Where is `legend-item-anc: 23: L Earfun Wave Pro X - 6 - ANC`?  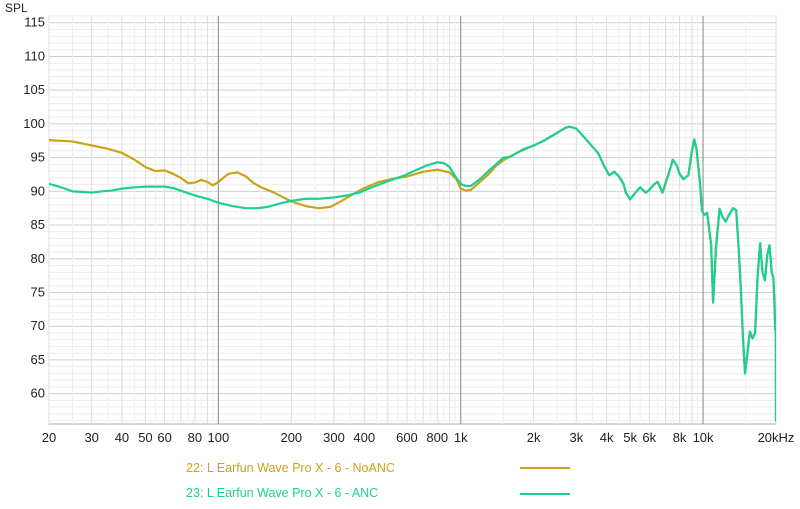
legend-item-anc: 23: L Earfun Wave Pro X - 6 - ANC is located at coordinates (282, 493).